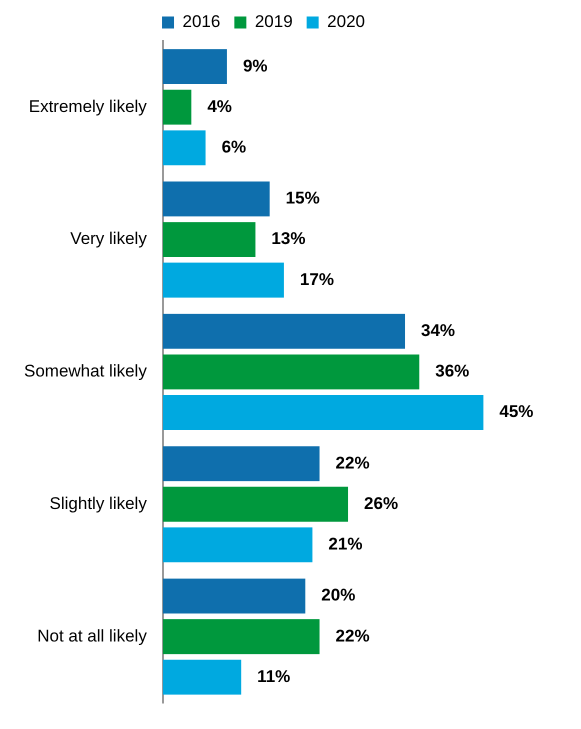 The image size is (581, 729). Describe the element at coordinates (273, 22) in the screenshot. I see `legend-label: 2019` at that location.